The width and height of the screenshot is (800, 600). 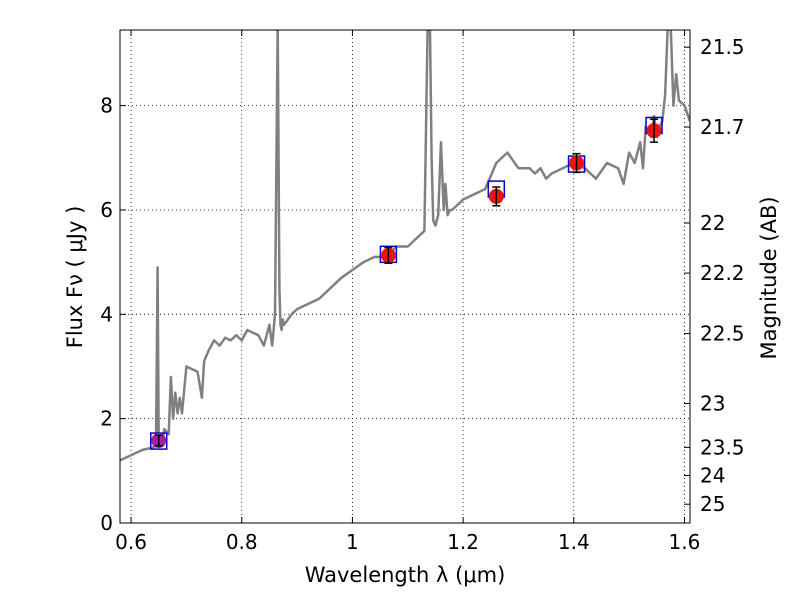 What do you see at coordinates (106, 106) in the screenshot?
I see `y-tick-label: 8` at bounding box center [106, 106].